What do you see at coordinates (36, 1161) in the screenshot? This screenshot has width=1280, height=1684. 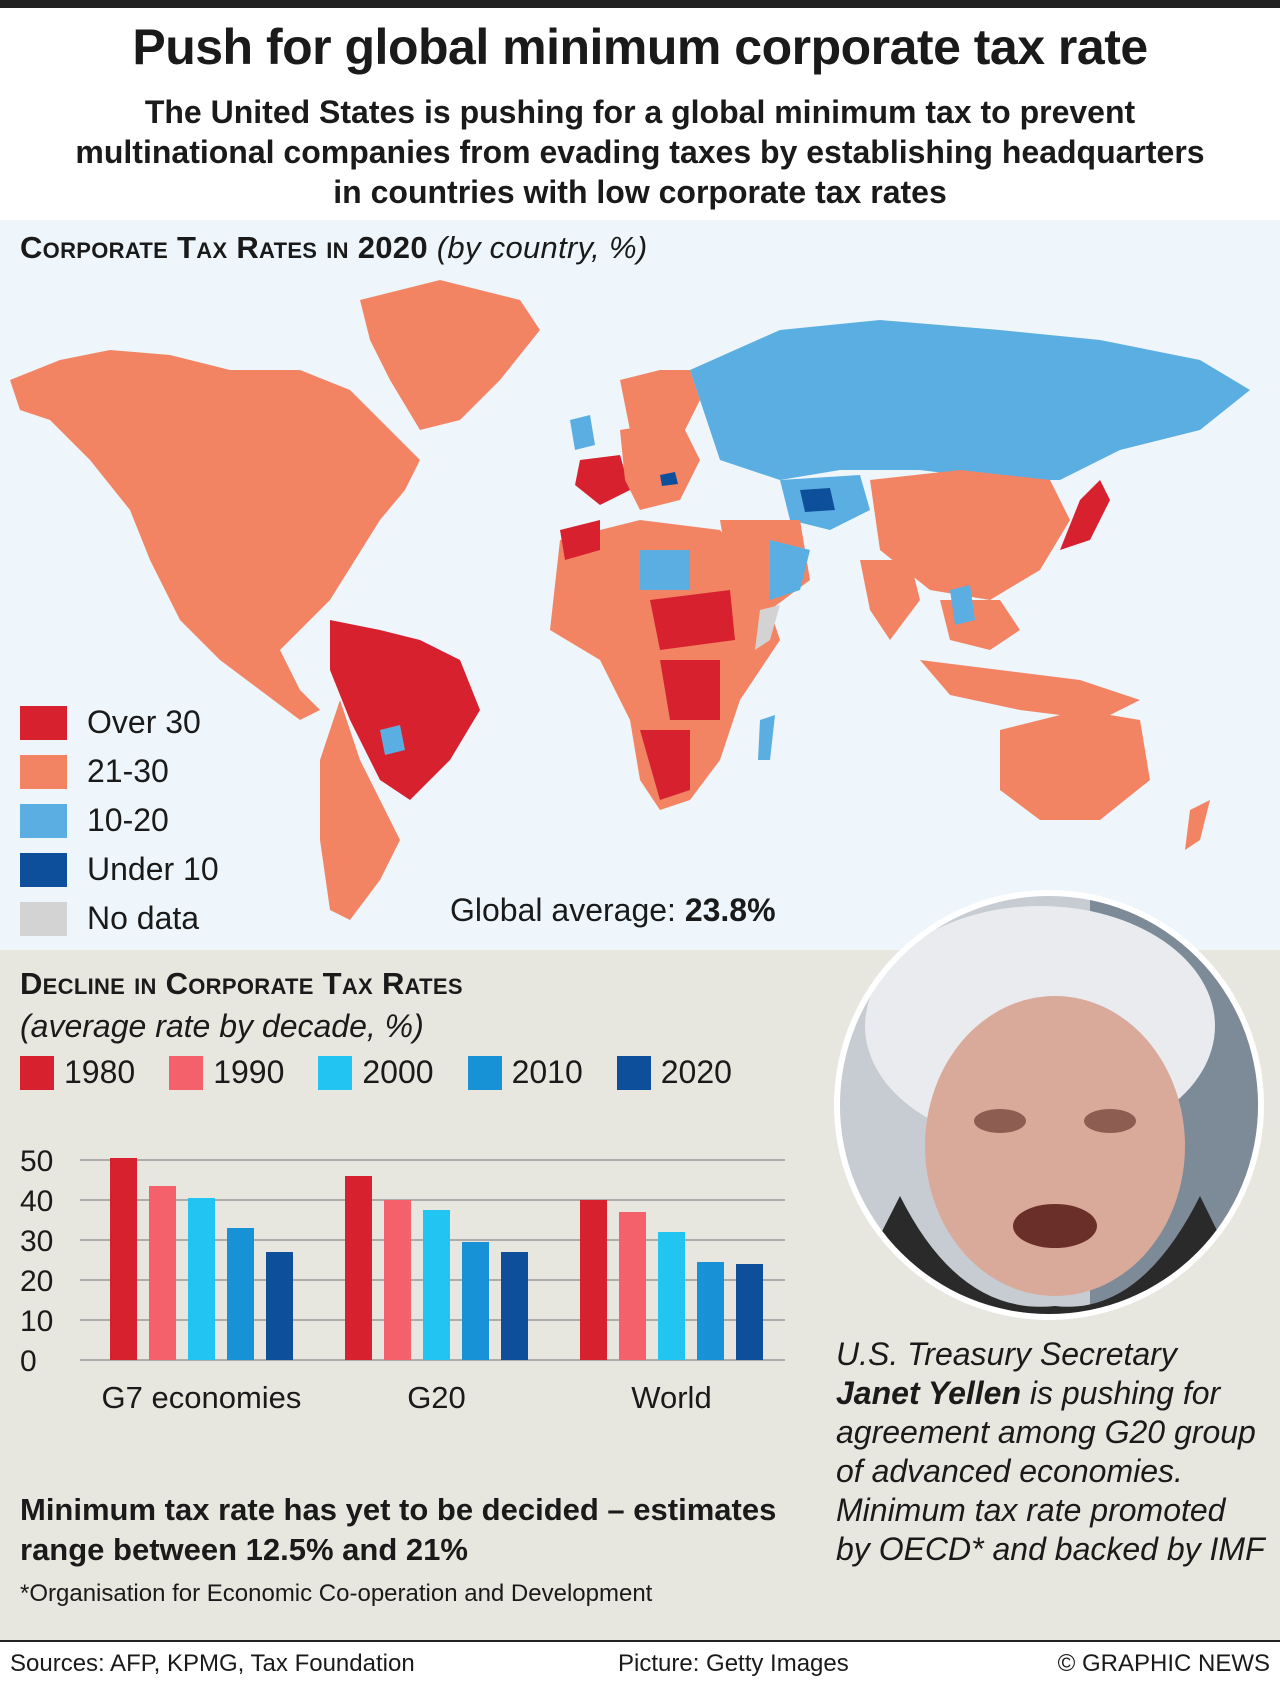 I see `y-tick-label: 50` at bounding box center [36, 1161].